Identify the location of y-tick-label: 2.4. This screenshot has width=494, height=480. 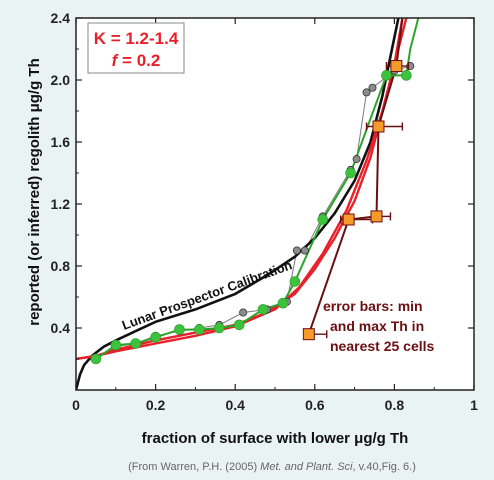
(61, 18).